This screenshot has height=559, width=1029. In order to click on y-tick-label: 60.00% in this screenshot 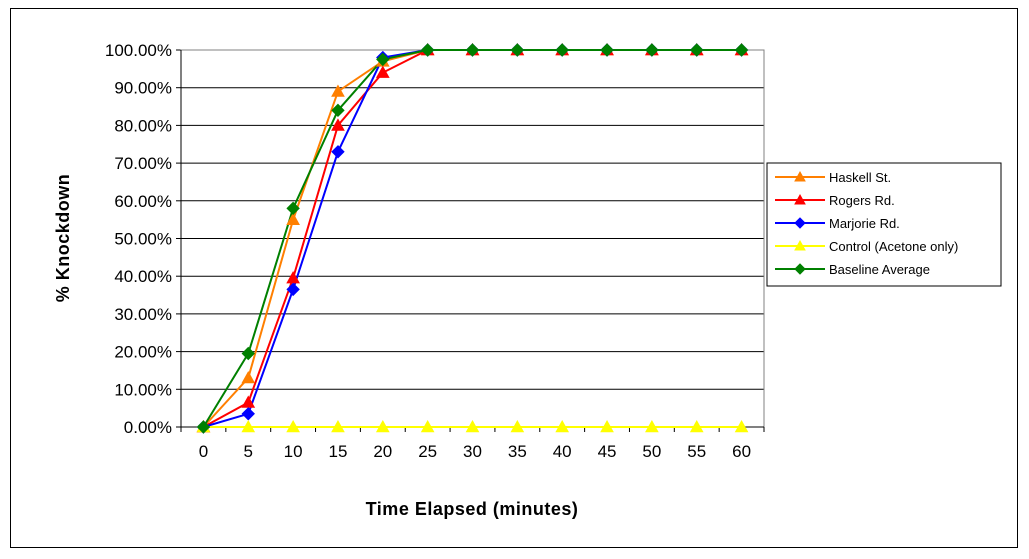, I will do `click(143, 201)`.